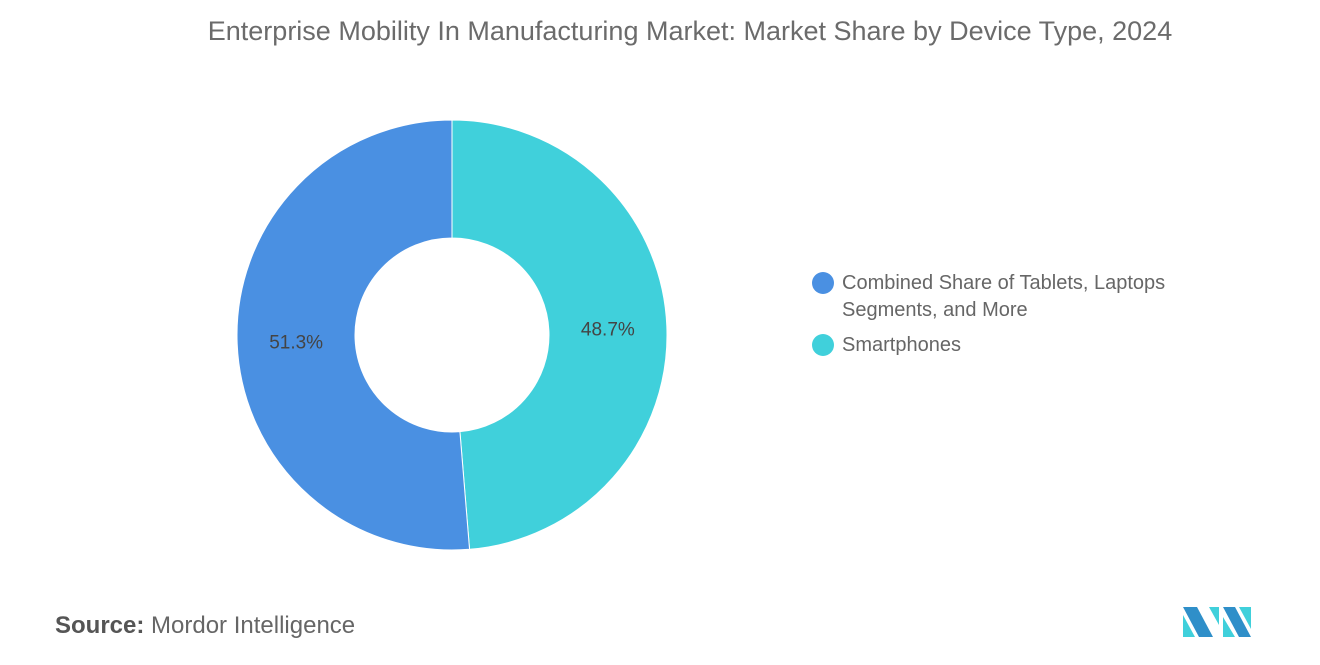 Image resolution: width=1320 pixels, height=665 pixels. What do you see at coordinates (901, 345) in the screenshot?
I see `legend-label-smartphones: Smartphones` at bounding box center [901, 345].